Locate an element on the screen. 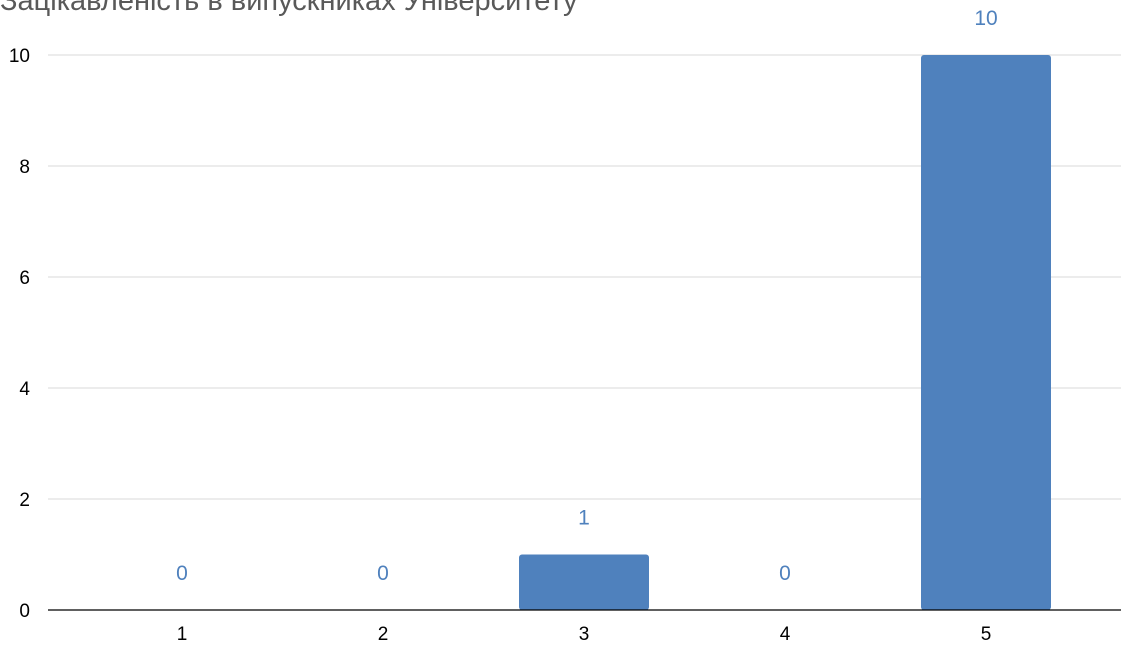 The height and width of the screenshot is (651, 1121). x-tick-label: 4 is located at coordinates (785, 634).